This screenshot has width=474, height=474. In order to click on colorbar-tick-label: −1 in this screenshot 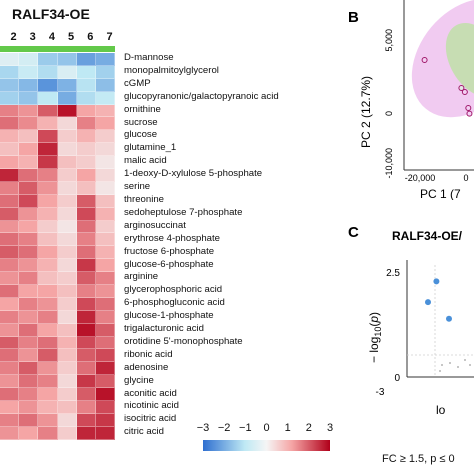, I will do `click(245, 428)`.